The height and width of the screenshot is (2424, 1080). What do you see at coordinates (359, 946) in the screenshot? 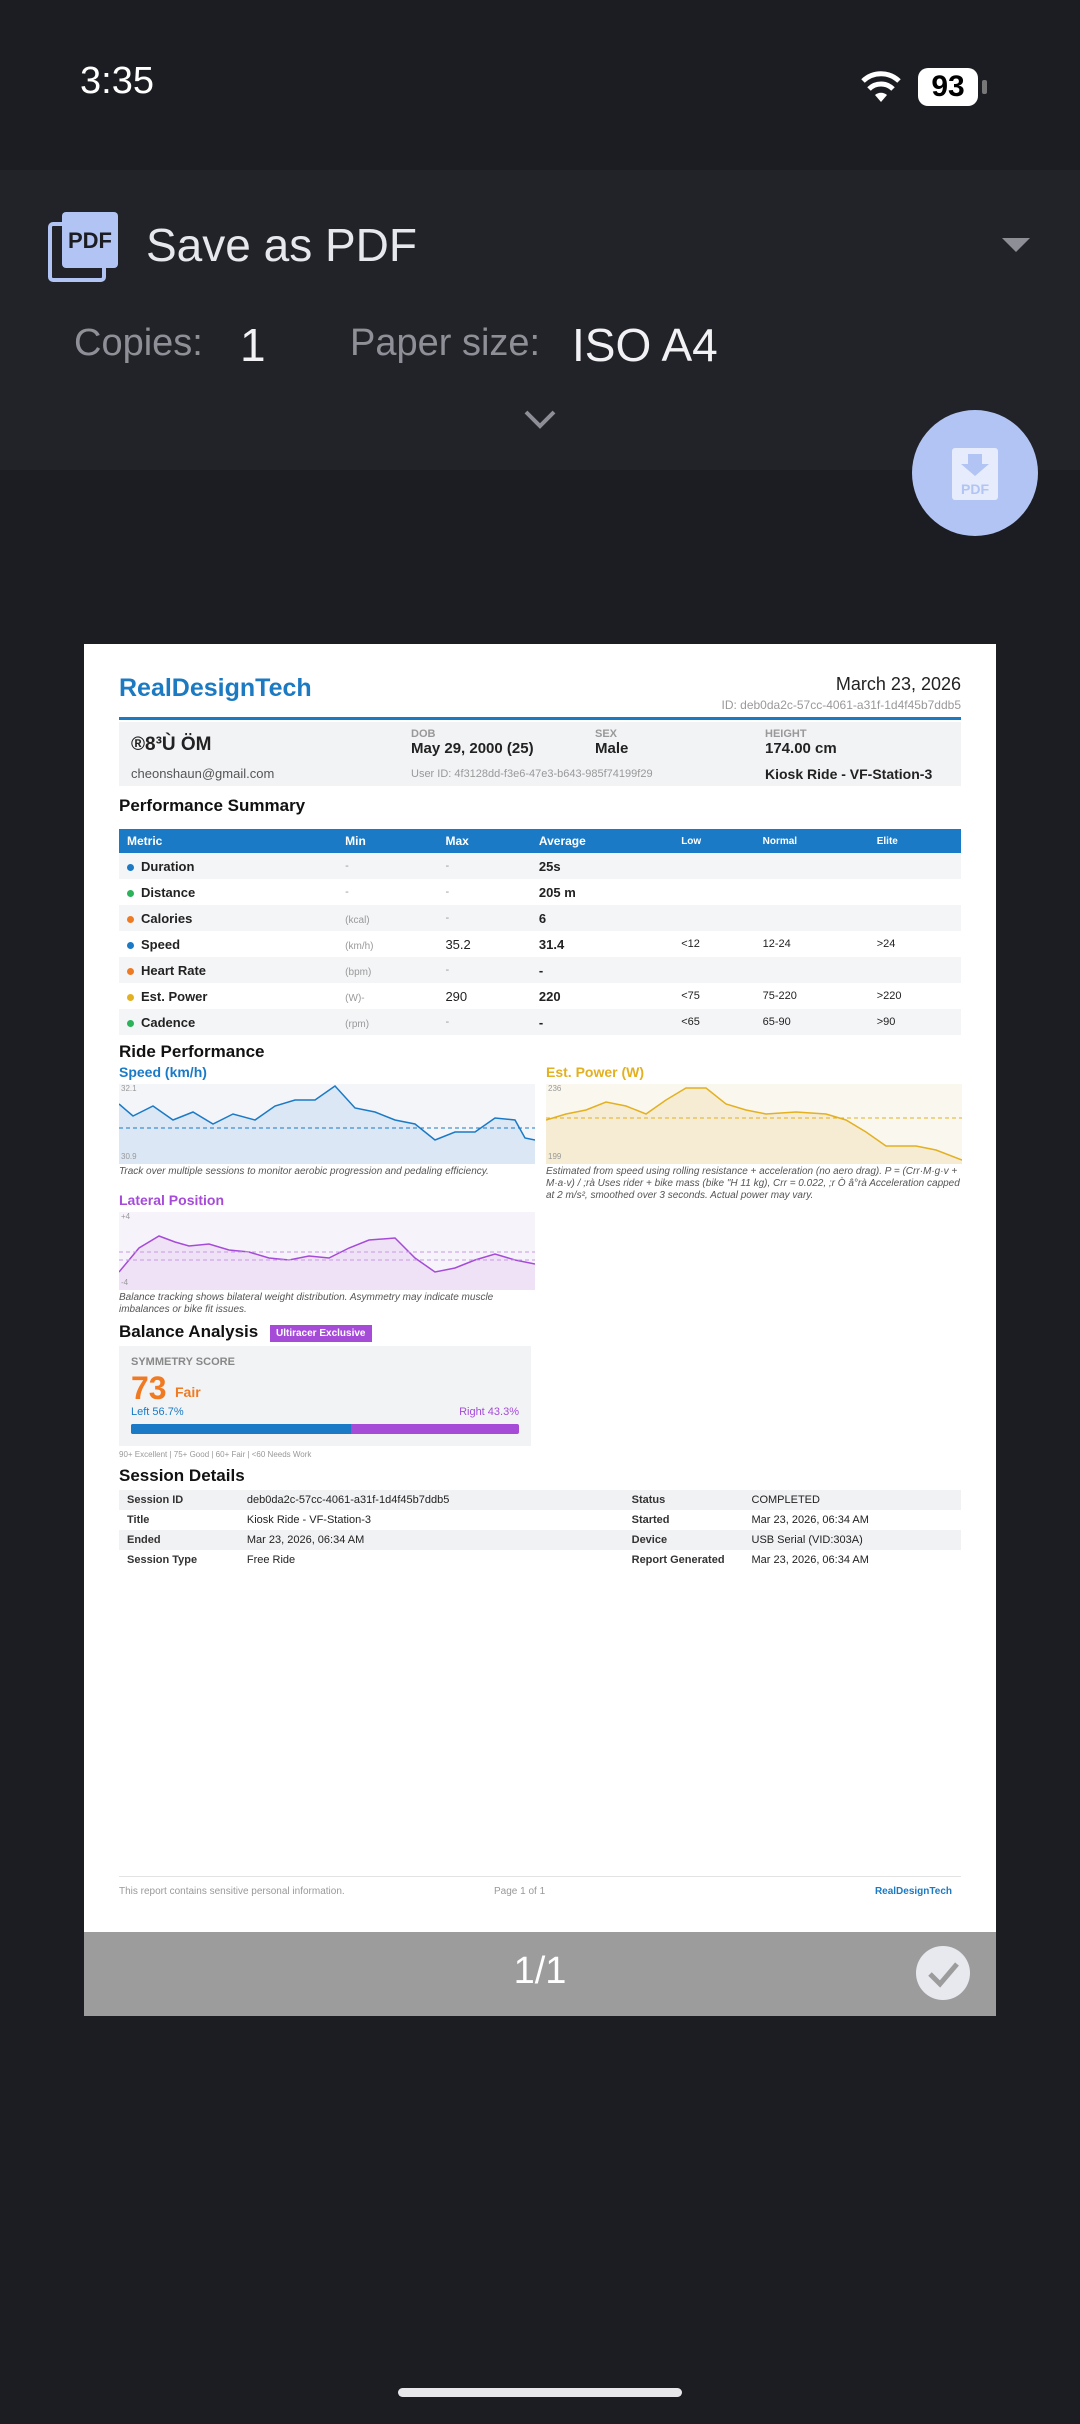
I see `unit-label: (km/h)` at bounding box center [359, 946].